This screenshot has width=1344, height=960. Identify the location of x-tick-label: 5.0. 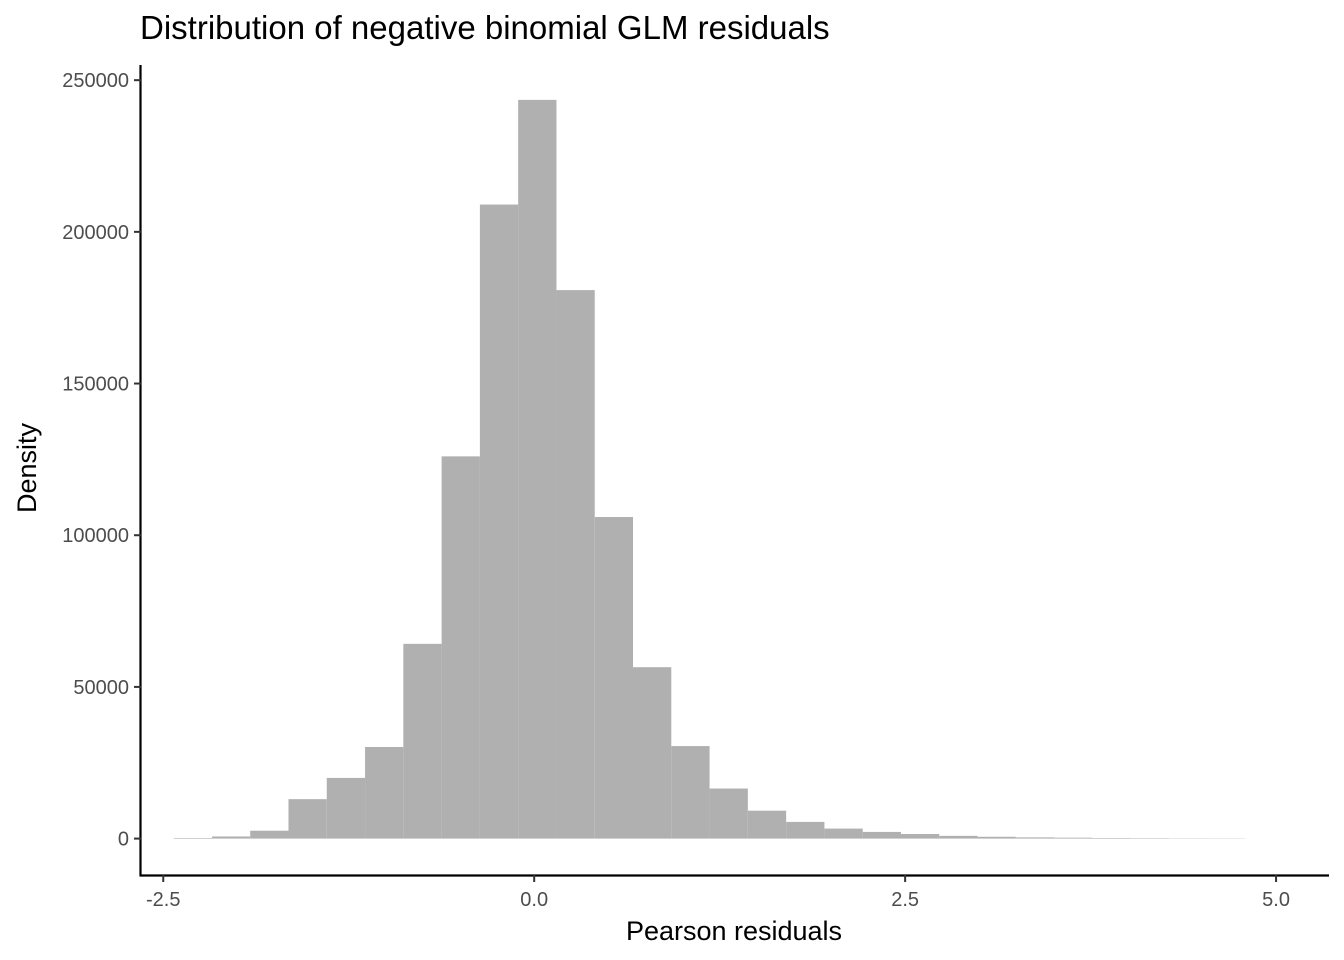
(1276, 900).